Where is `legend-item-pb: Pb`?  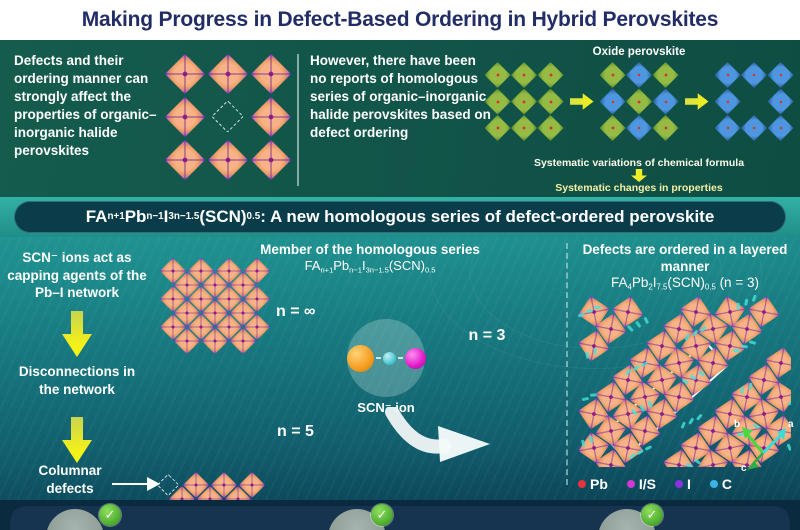 legend-item-pb: Pb is located at coordinates (593, 484).